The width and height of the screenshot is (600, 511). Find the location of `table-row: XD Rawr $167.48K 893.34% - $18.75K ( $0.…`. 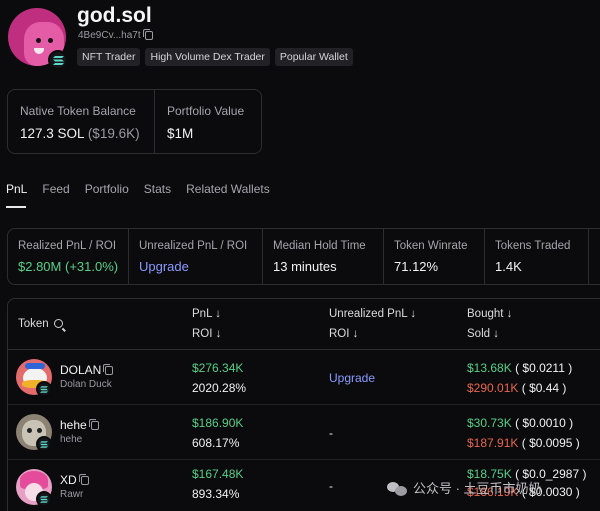

table-row: XD Rawr $167.48K 893.34% - $18.75K ( $0.… is located at coordinates (304, 486).